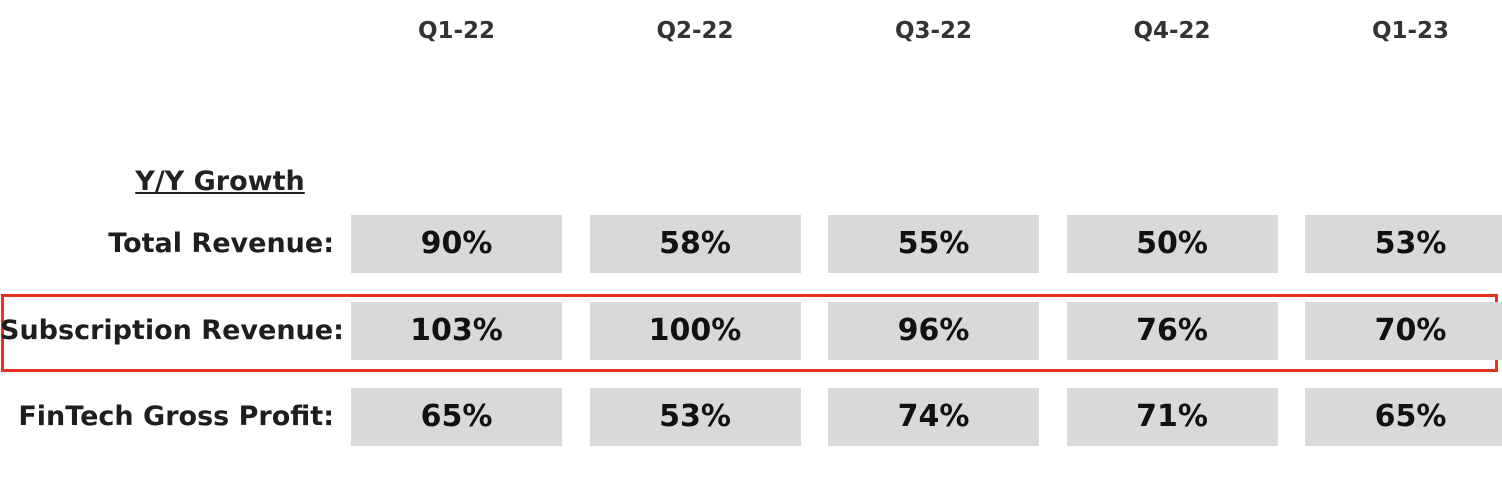 The image size is (1502, 498). I want to click on column-header: Q1-23, so click(1410, 31).